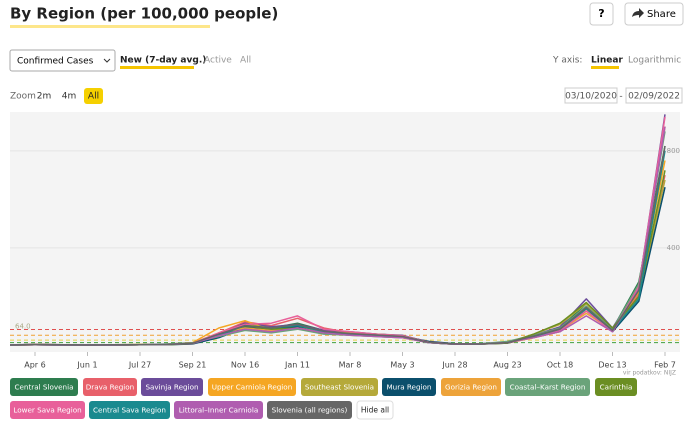  What do you see at coordinates (144, 14) in the screenshot?
I see `title: By Region (per 100,000 people)` at bounding box center [144, 14].